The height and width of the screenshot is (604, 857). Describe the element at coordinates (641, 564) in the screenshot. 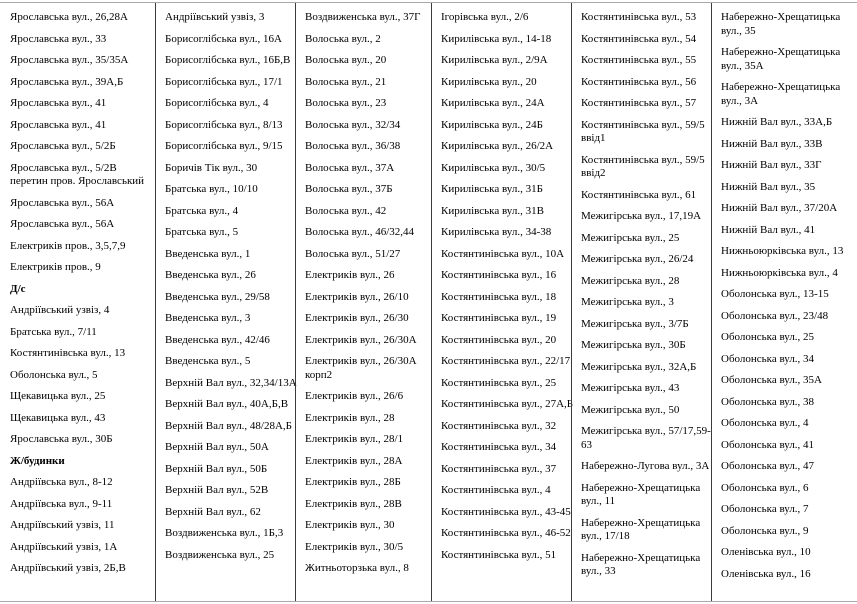

I see `address-entry: Набережно-Хрещатицька вул., 33` at that location.